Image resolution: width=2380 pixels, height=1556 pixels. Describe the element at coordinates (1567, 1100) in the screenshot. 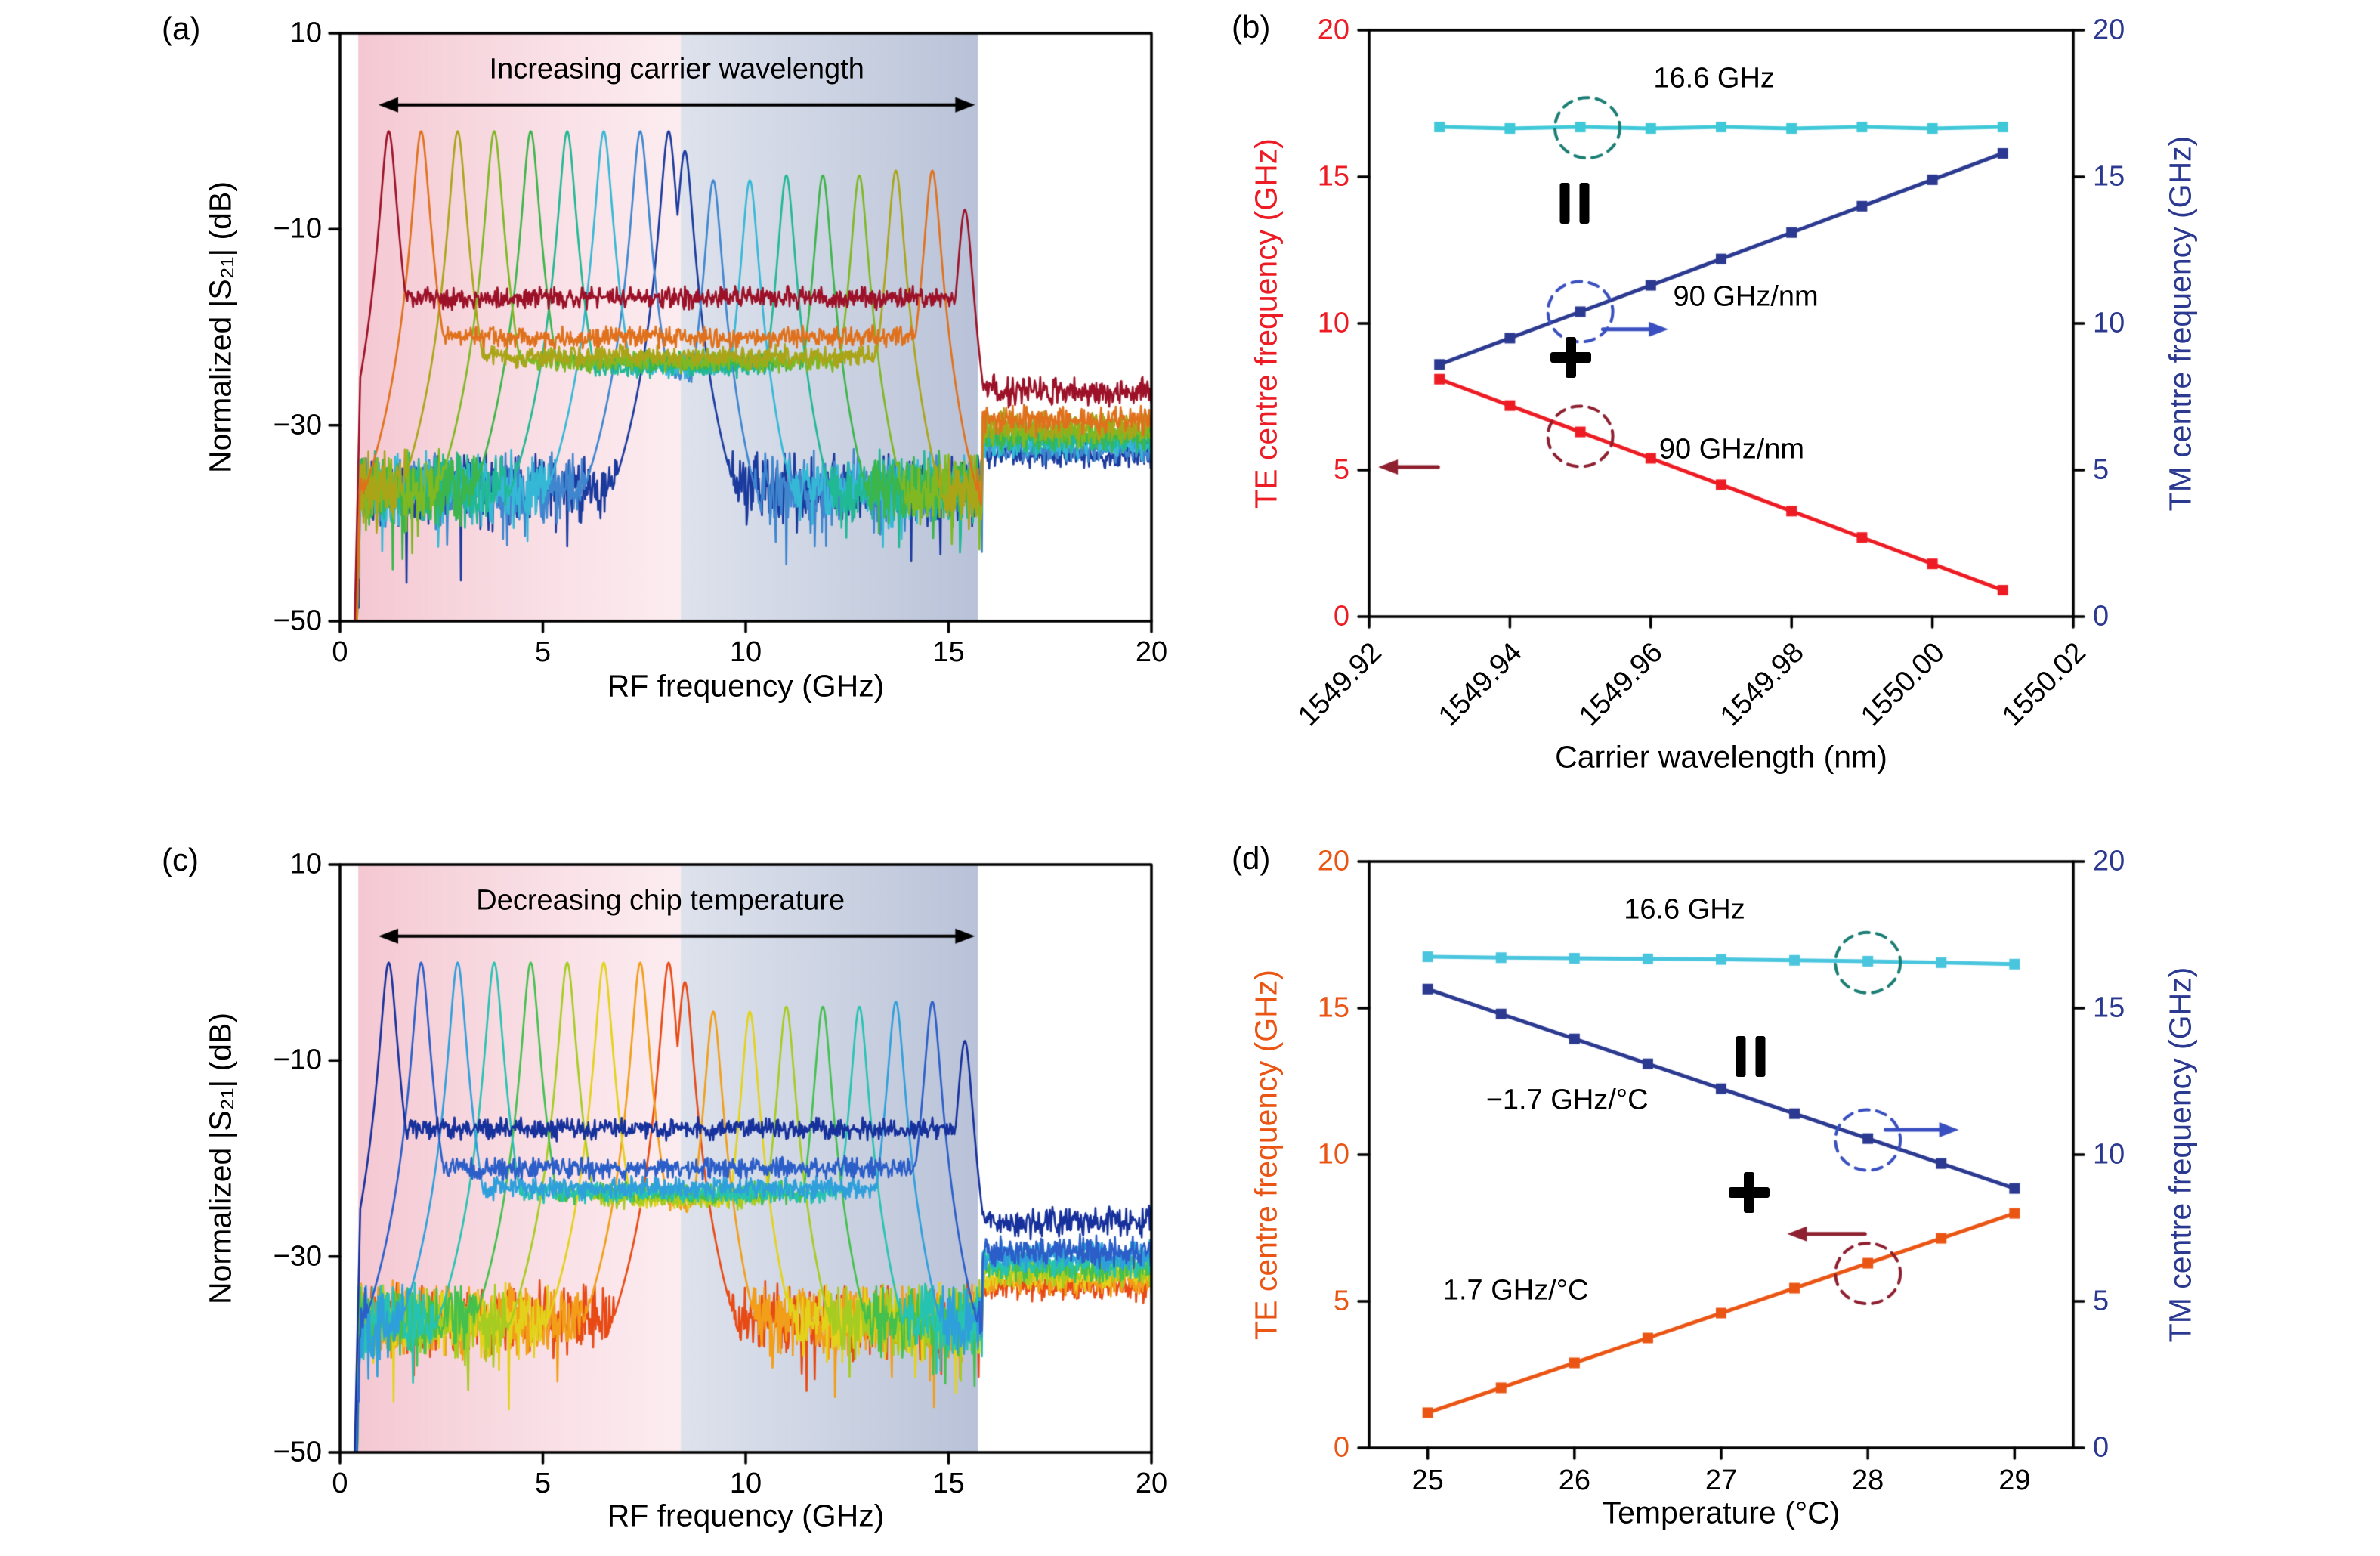

I see `annotation-text: −1.7 GHz/°C` at that location.